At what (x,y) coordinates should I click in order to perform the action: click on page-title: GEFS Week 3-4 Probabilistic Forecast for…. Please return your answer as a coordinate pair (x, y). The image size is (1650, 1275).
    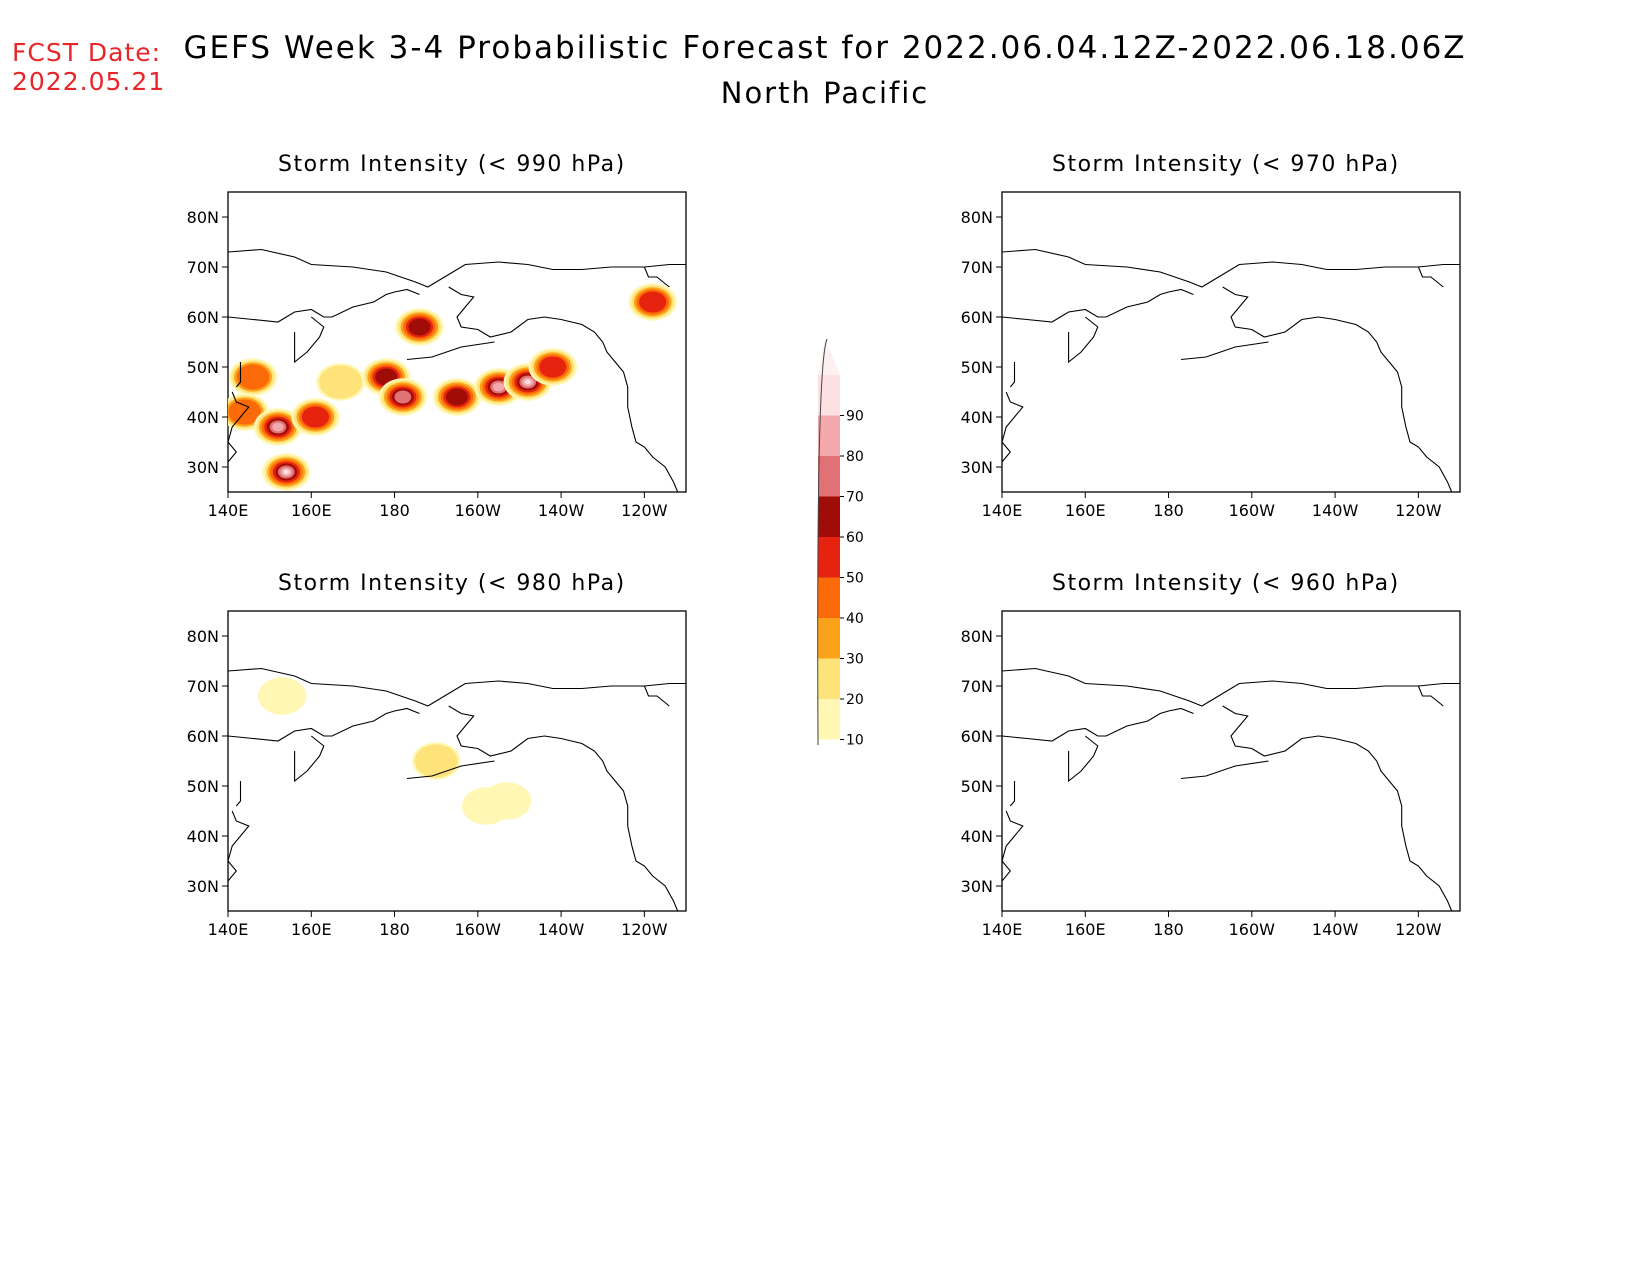
    Looking at the image, I should click on (825, 48).